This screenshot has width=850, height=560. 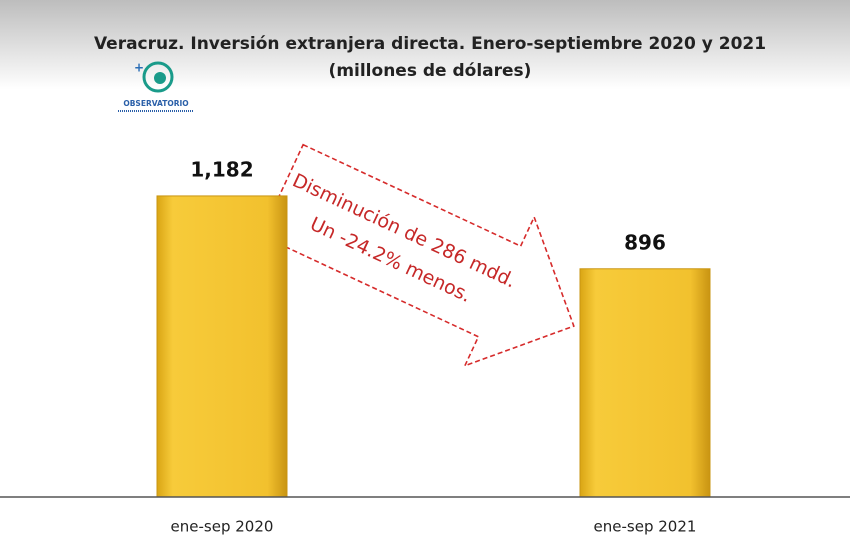 I want to click on logo: + OBSERVATORIO, so click(x=156, y=86).